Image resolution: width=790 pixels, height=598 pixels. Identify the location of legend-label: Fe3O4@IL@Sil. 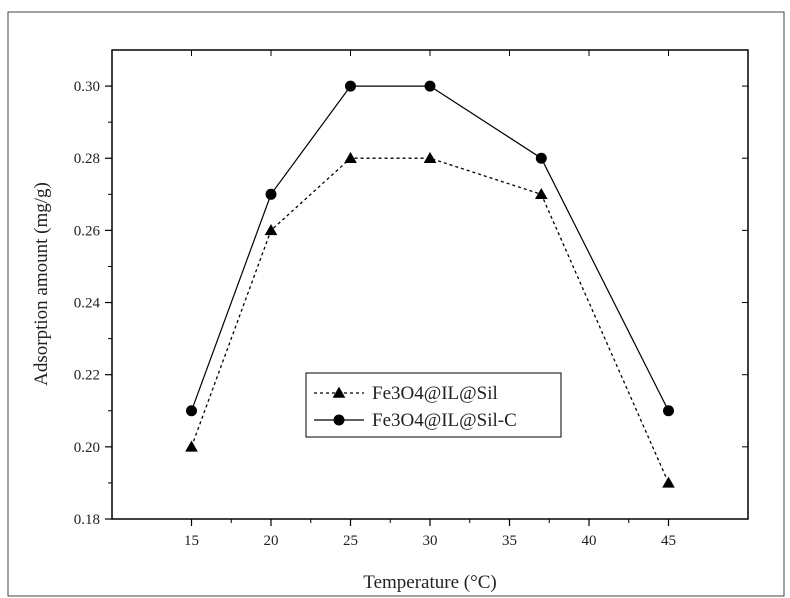
(435, 393).